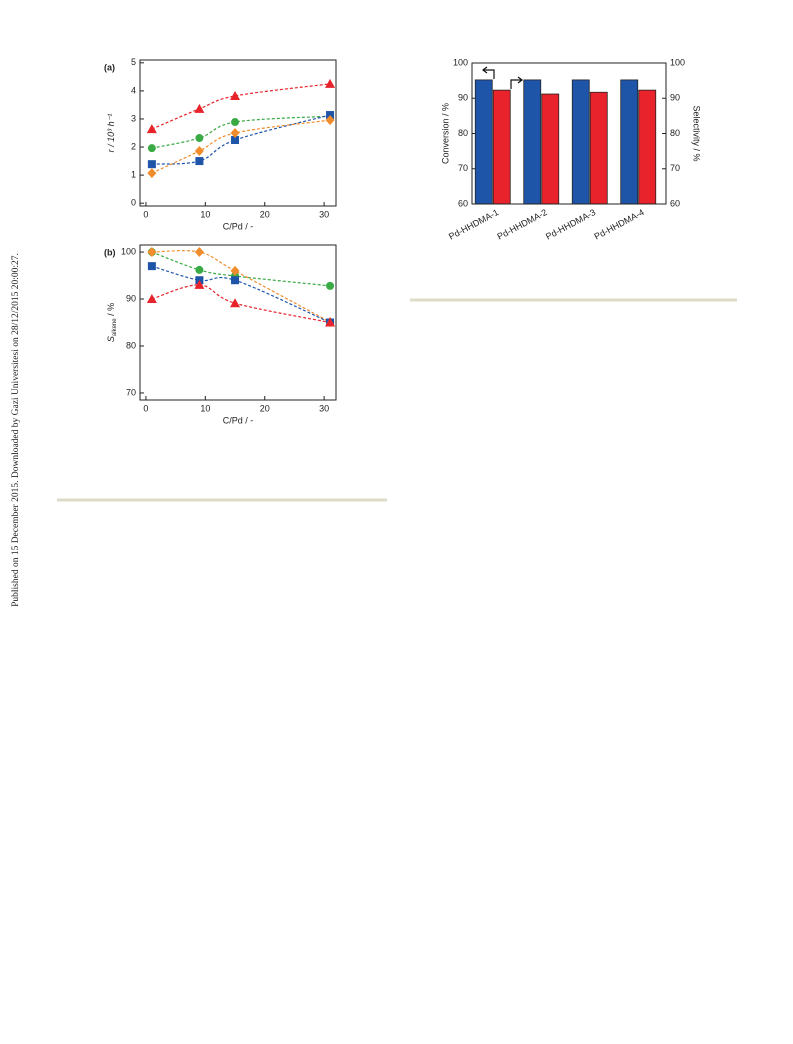 Image resolution: width=793 pixels, height=1044 pixels. I want to click on y2-tick-label: 80, so click(675, 133).